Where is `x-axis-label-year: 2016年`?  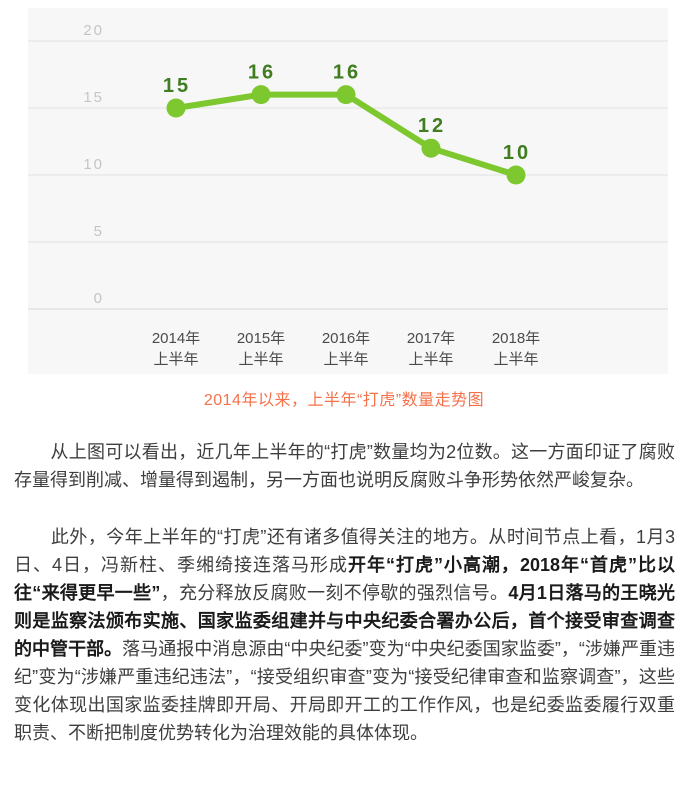 x-axis-label-year: 2016年 is located at coordinates (346, 338).